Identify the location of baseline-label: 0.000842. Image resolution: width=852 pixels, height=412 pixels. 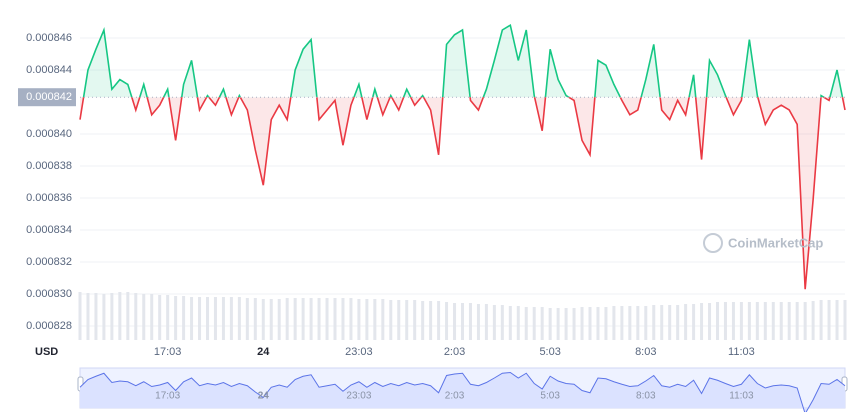
(49, 97).